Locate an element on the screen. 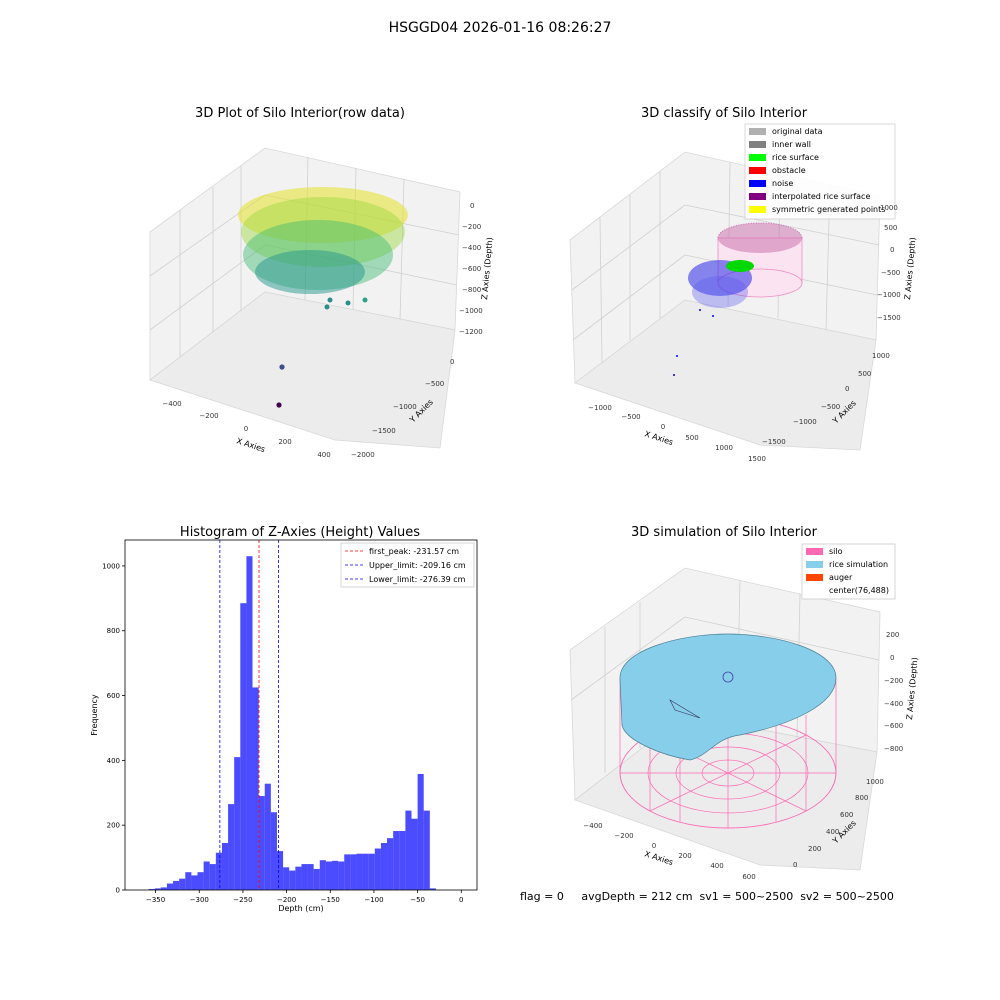 Image resolution: width=1000 pixels, height=1000 pixels. histogram-ylabel: Frequency is located at coordinates (94, 715).